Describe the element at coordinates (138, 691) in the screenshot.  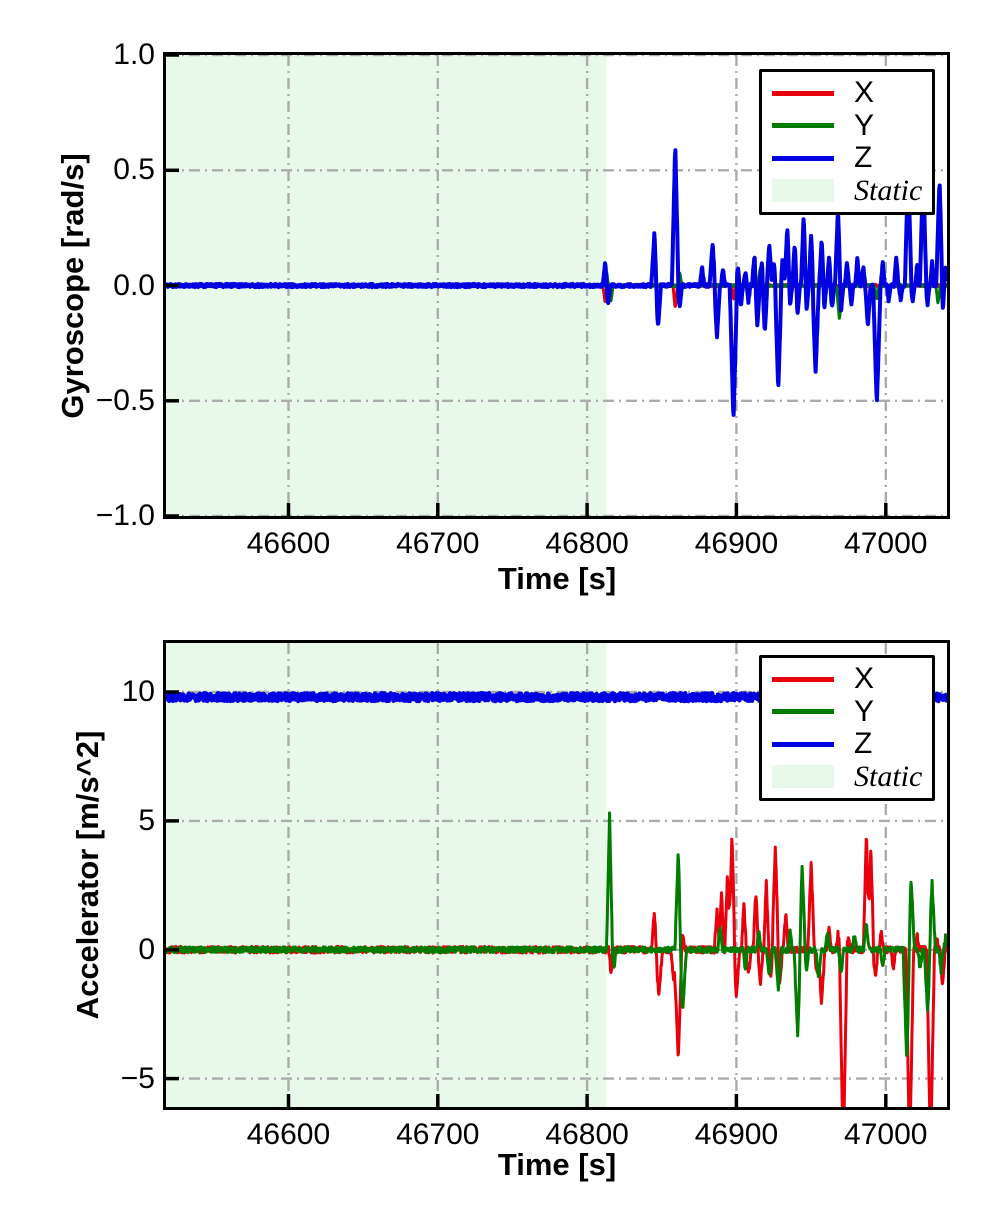
I see `y-tick-label: 10` at that location.